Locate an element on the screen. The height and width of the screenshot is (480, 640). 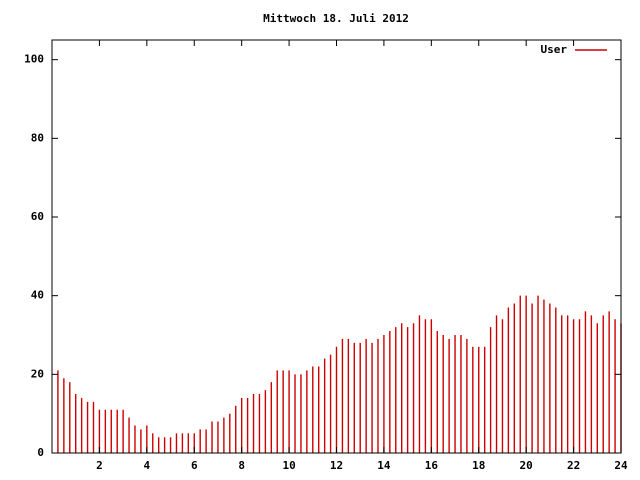
x-tick-label: 20 is located at coordinates (526, 465).